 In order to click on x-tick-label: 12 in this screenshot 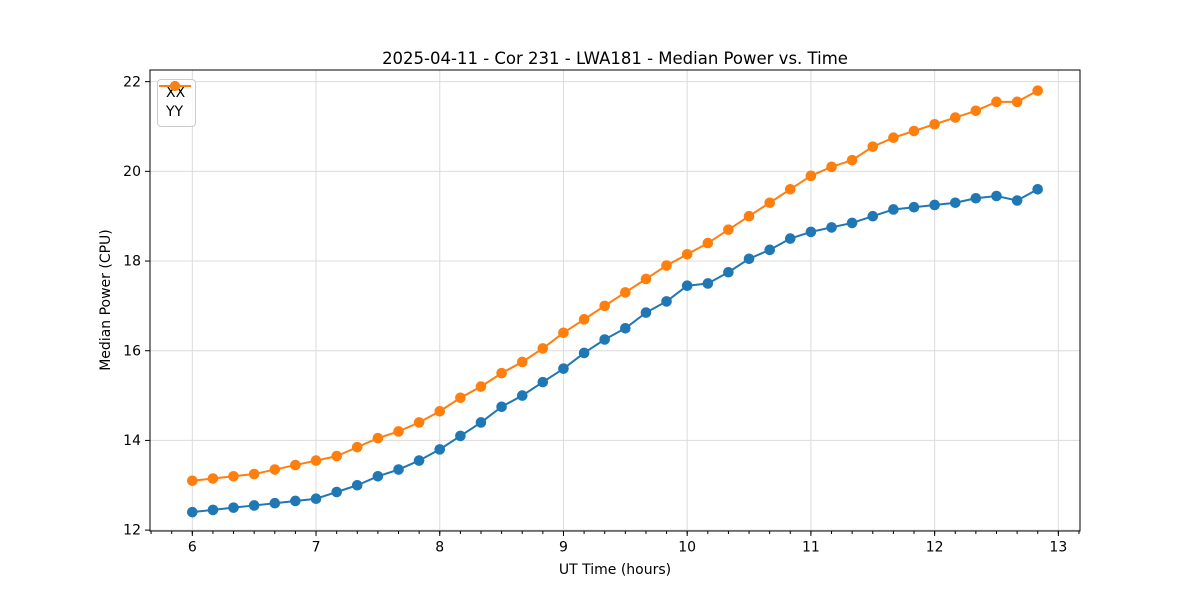, I will do `click(935, 548)`.